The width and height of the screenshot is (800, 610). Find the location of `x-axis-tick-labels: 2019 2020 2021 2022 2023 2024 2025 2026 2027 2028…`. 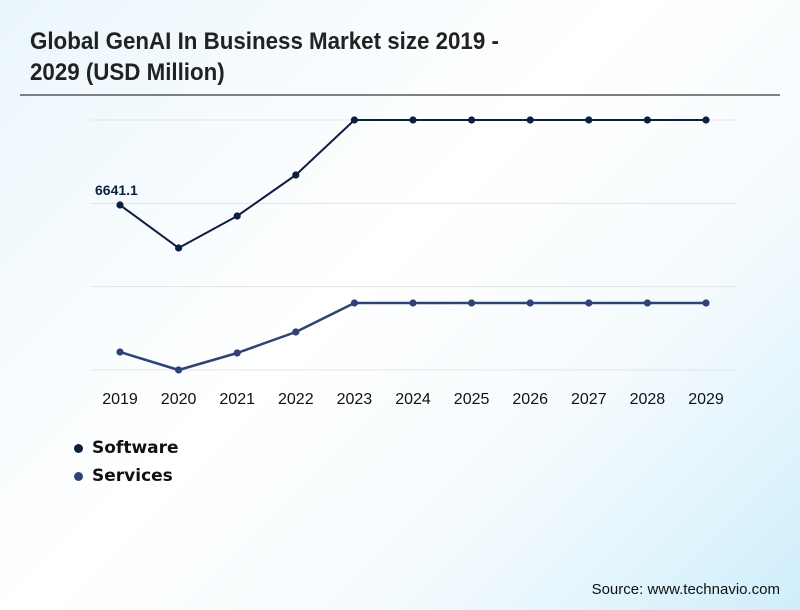

x-axis-tick-labels: 2019 2020 2021 2022 2023 2024 2025 2026 2027 2028… is located at coordinates (413, 399).